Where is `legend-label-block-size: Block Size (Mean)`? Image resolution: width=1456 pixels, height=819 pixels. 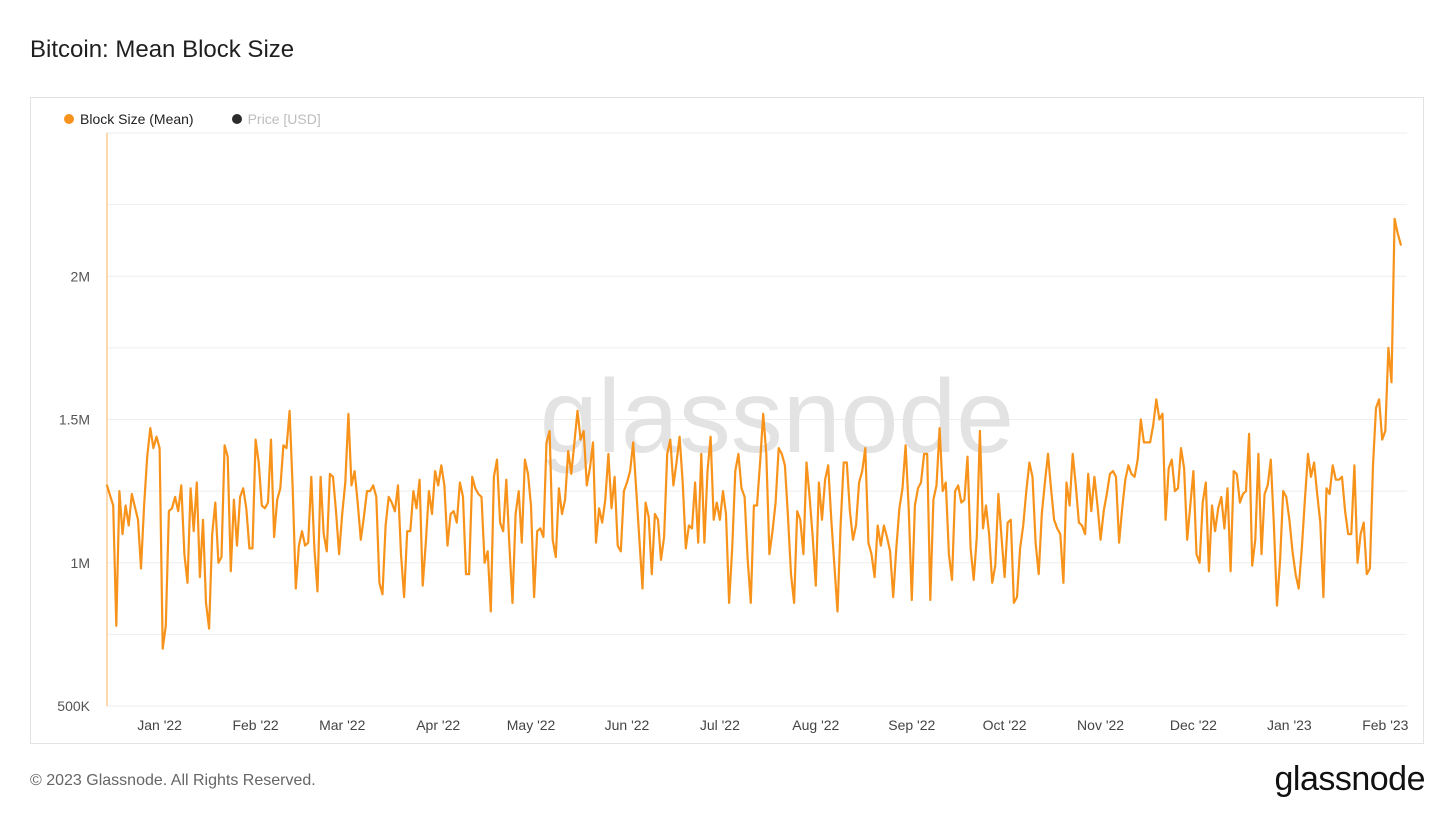 legend-label-block-size: Block Size (Mean) is located at coordinates (137, 119).